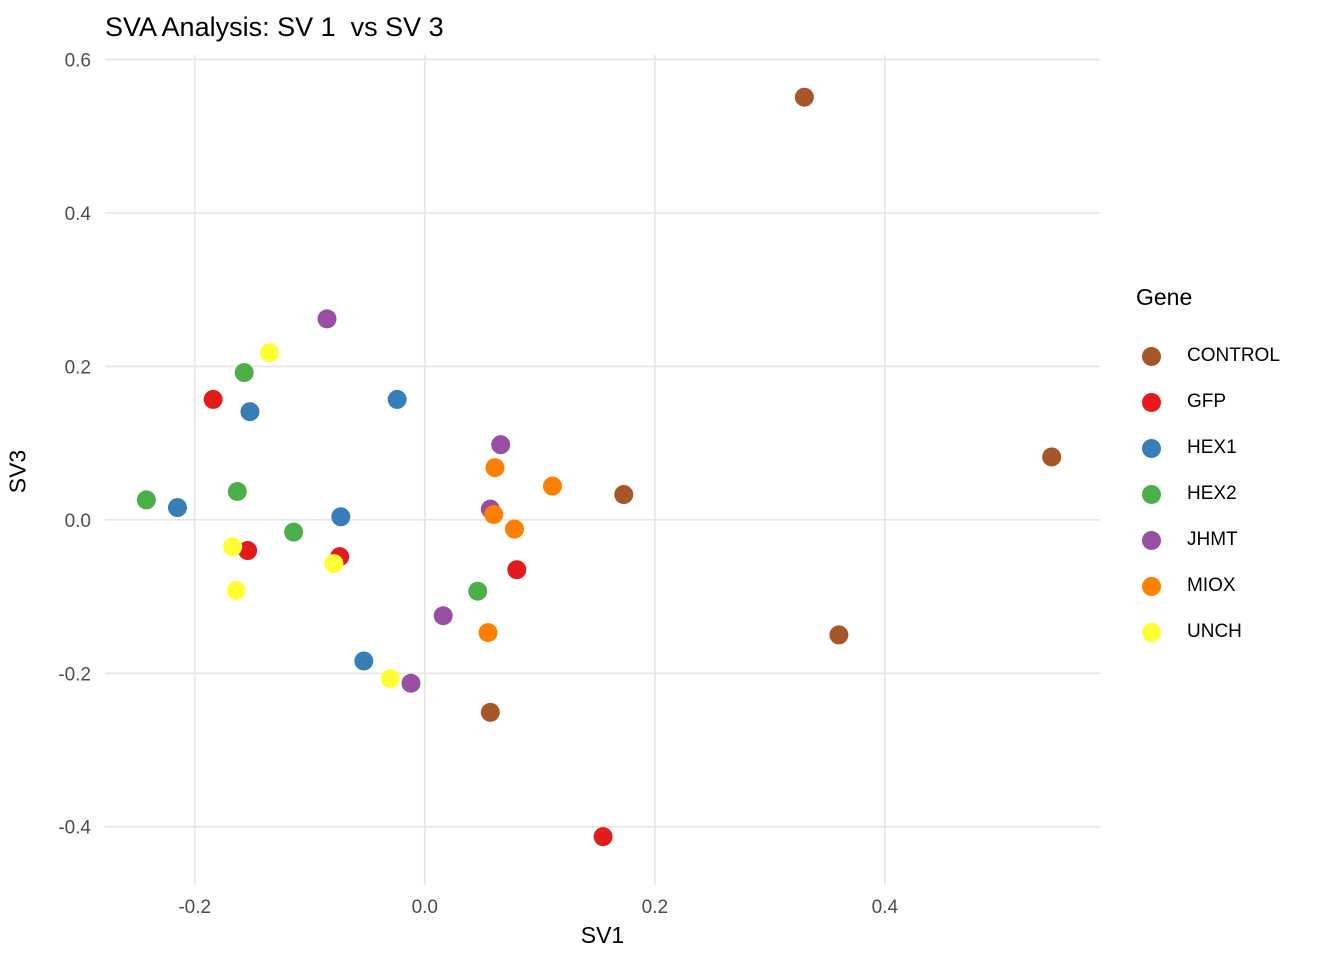  What do you see at coordinates (1151, 494) in the screenshot?
I see `legend-swatch-hex2` at bounding box center [1151, 494].